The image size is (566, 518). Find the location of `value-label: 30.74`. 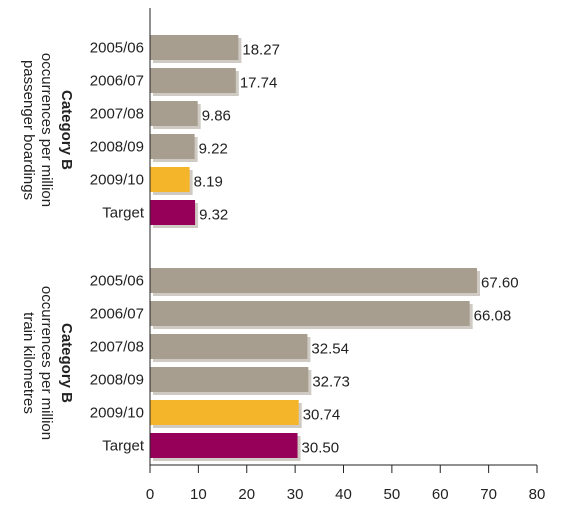

value-label: 30.74 is located at coordinates (322, 415).